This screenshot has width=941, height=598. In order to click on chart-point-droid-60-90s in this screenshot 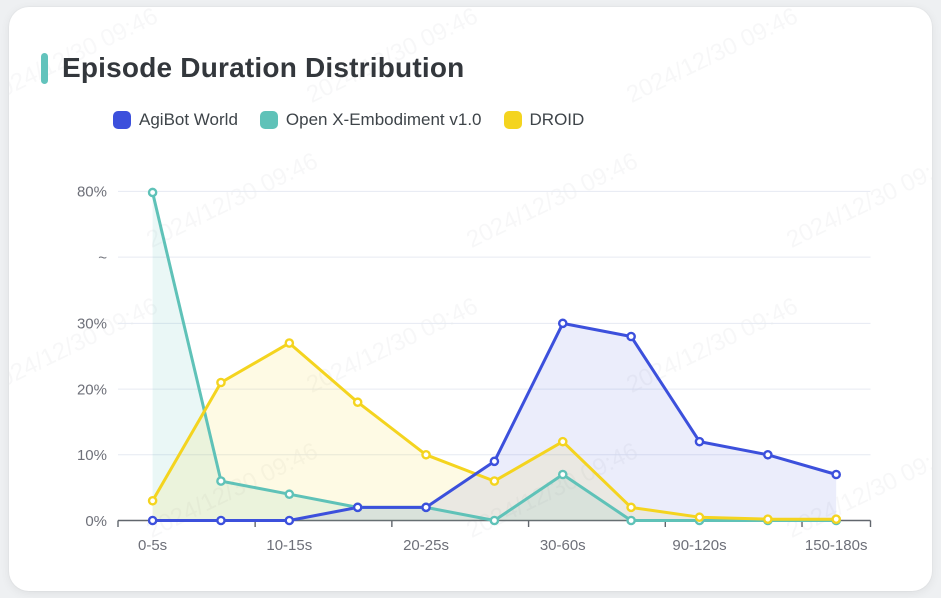, I will do `click(631, 507)`.